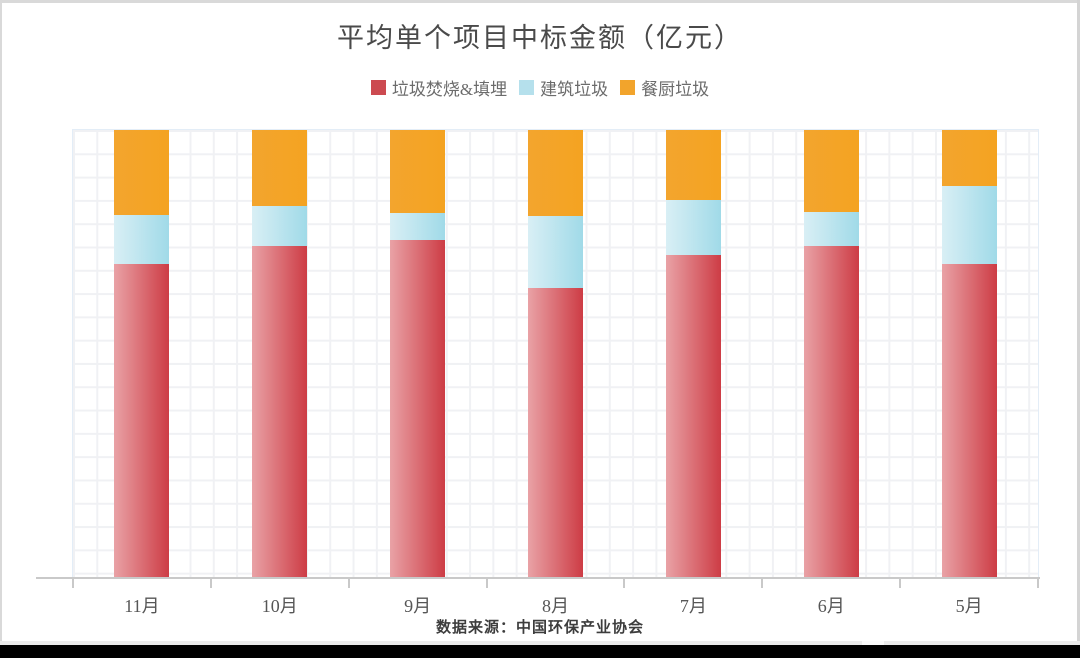  I want to click on frame-border-top, so click(540, 1).